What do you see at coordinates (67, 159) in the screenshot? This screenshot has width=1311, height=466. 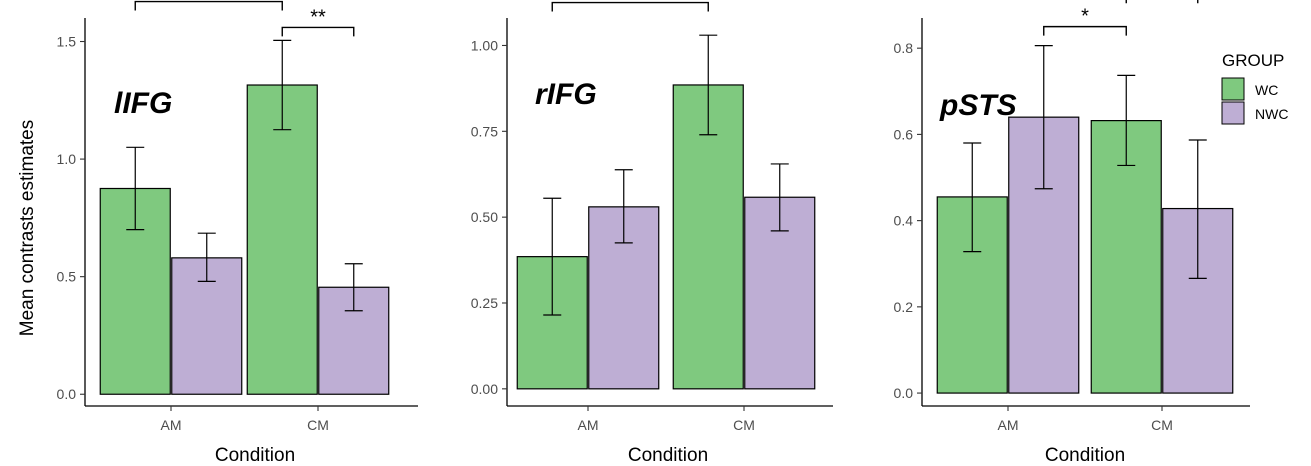 I see `y-tick-label: 1.0` at bounding box center [67, 159].